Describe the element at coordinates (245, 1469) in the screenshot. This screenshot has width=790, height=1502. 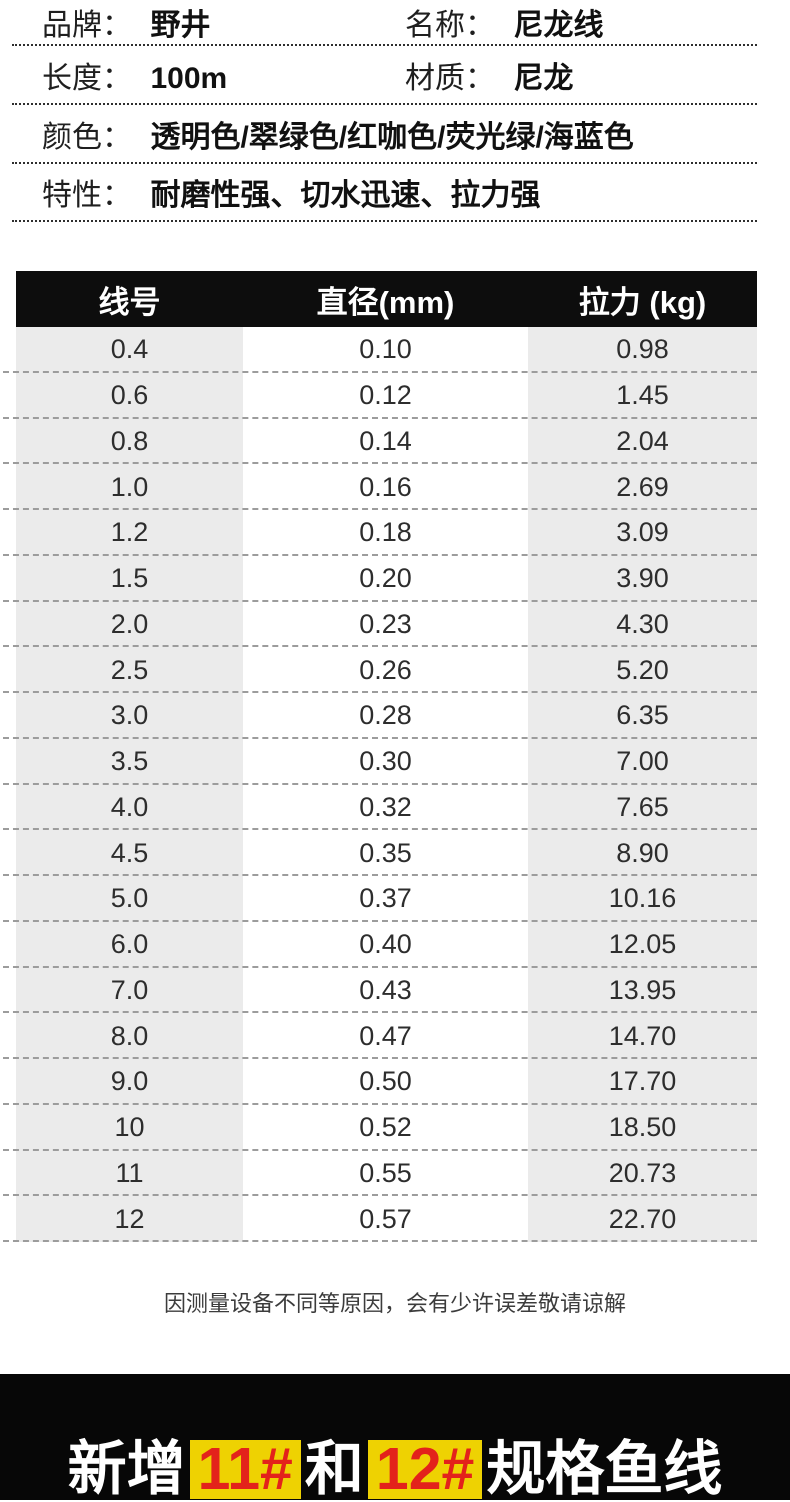
I see `banner-segment-highlight-11: 11#` at that location.